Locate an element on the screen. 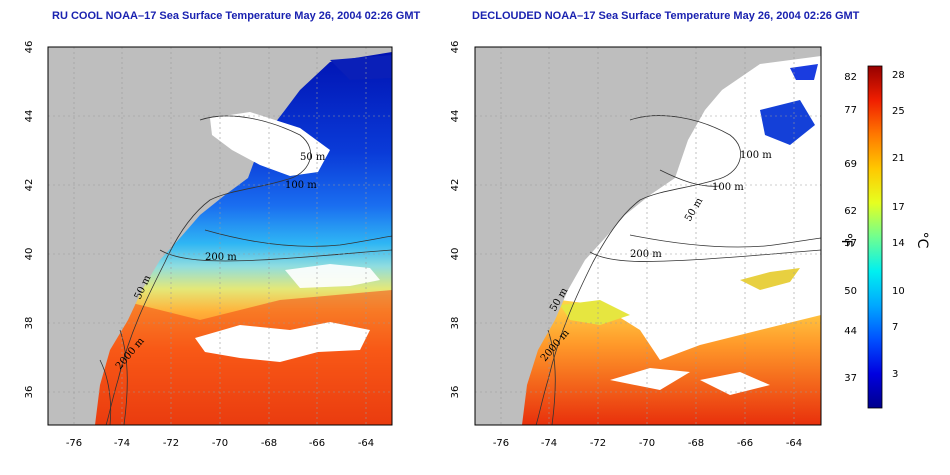 This screenshot has width=950, height=475. right-warm-water is located at coordinates (665, 362).